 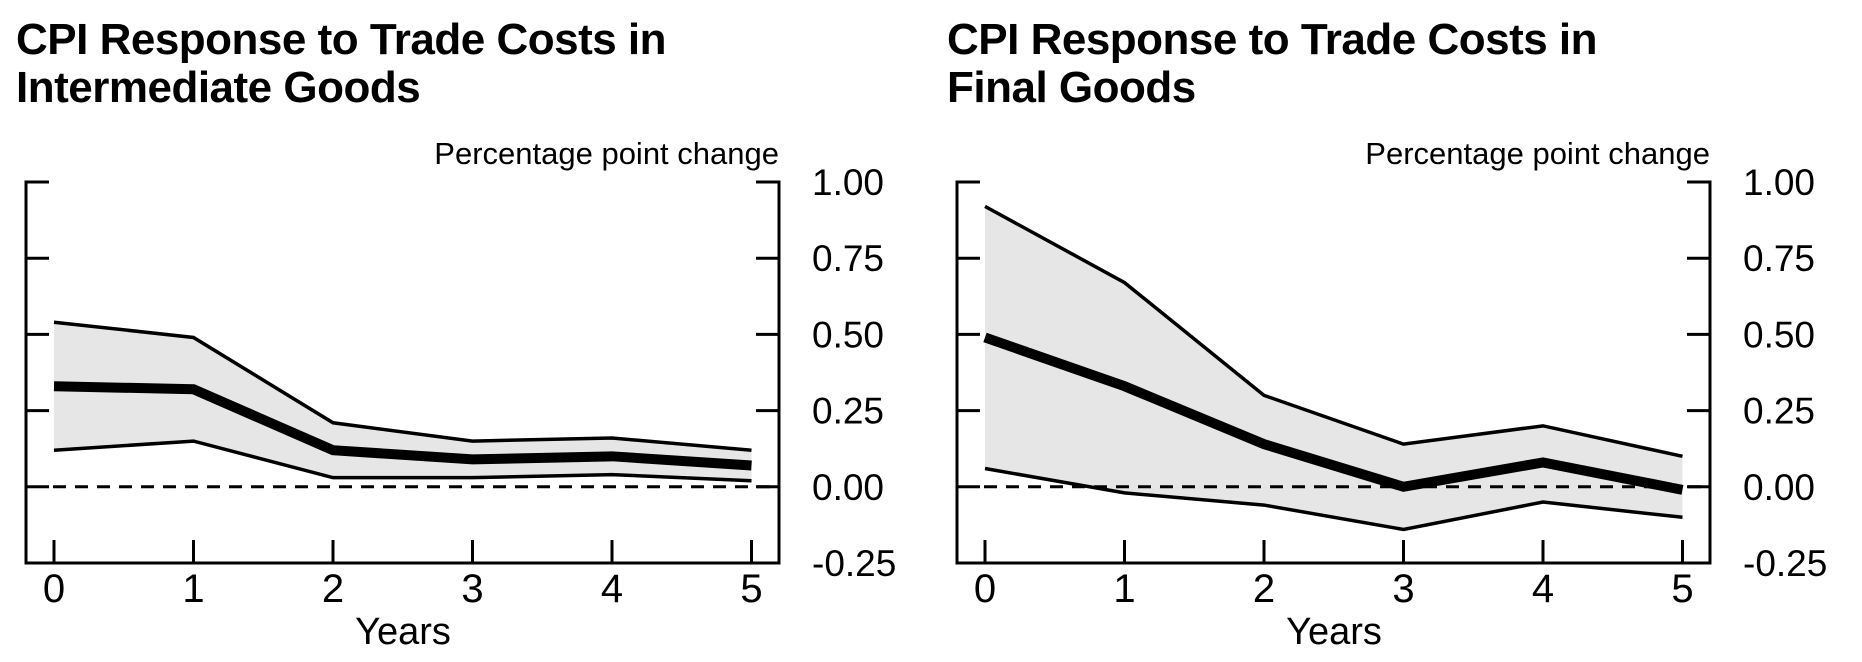 I want to click on confidence-band, so click(x=403, y=401).